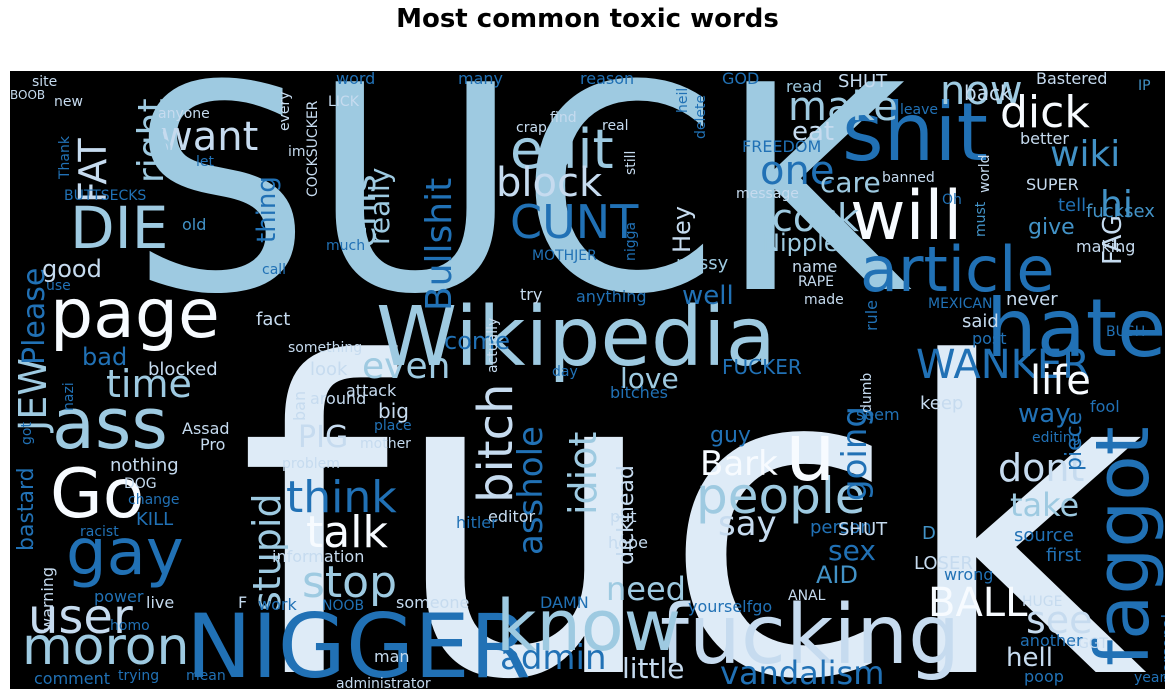  I want to click on cloud-word: another, so click(1051, 640).